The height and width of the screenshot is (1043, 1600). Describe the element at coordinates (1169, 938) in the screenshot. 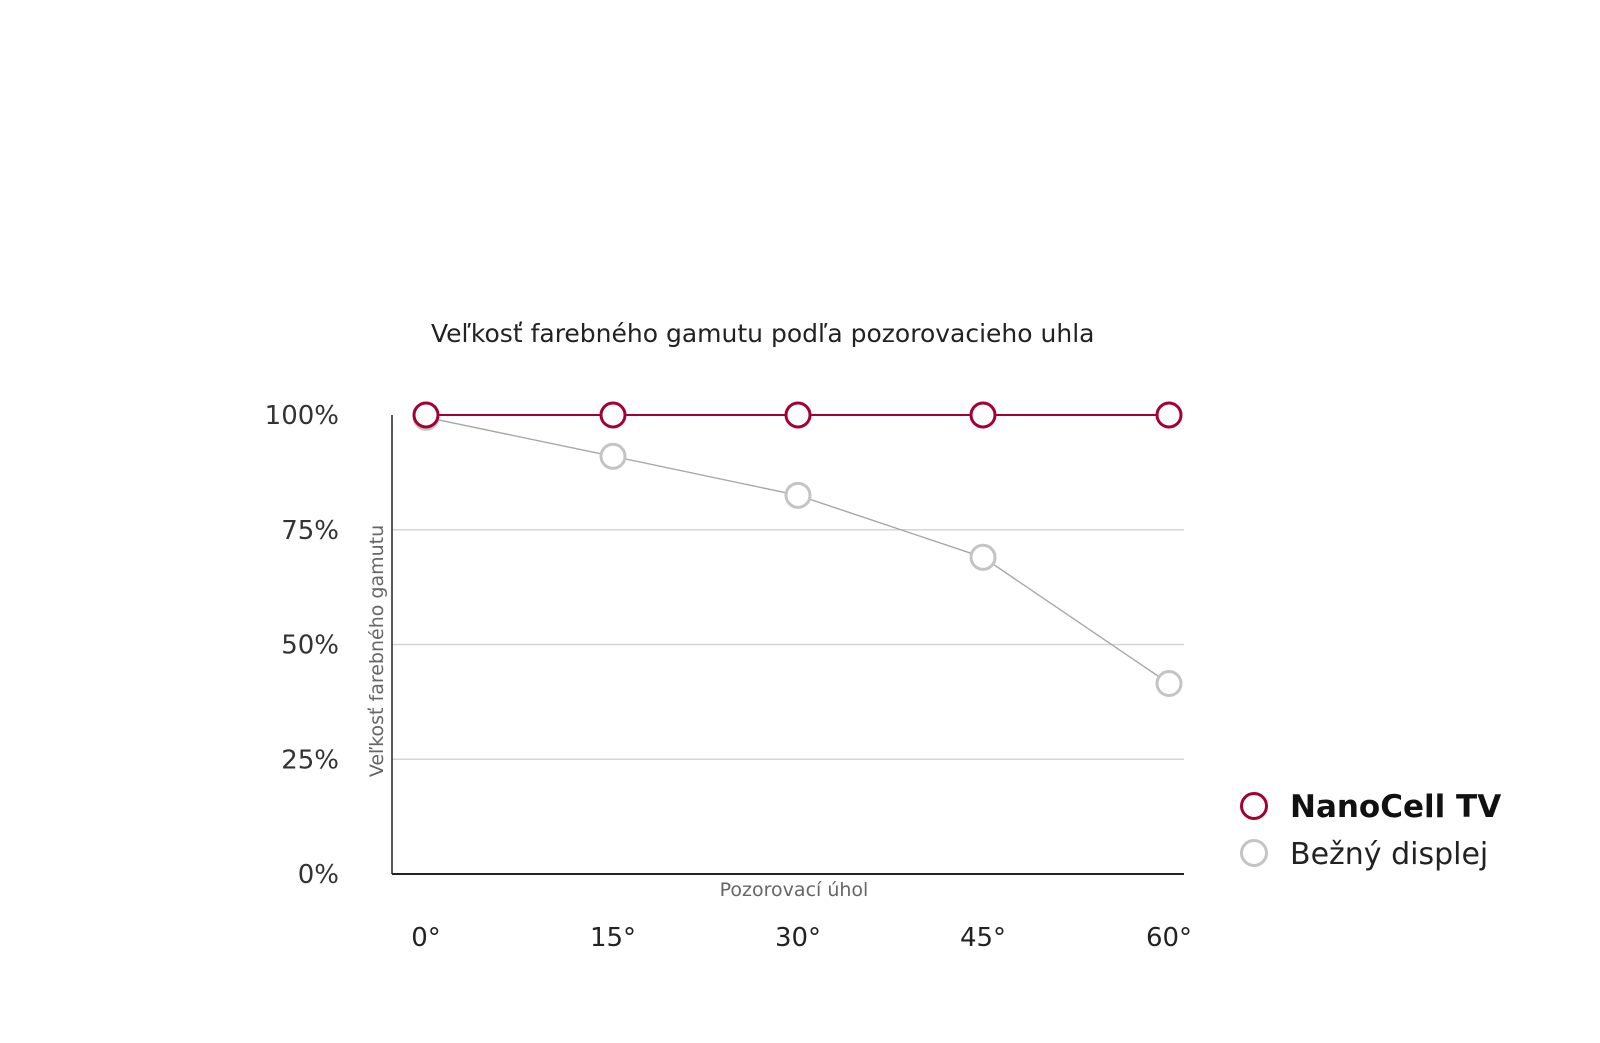

I see `x-tick-label-4: 60°` at that location.